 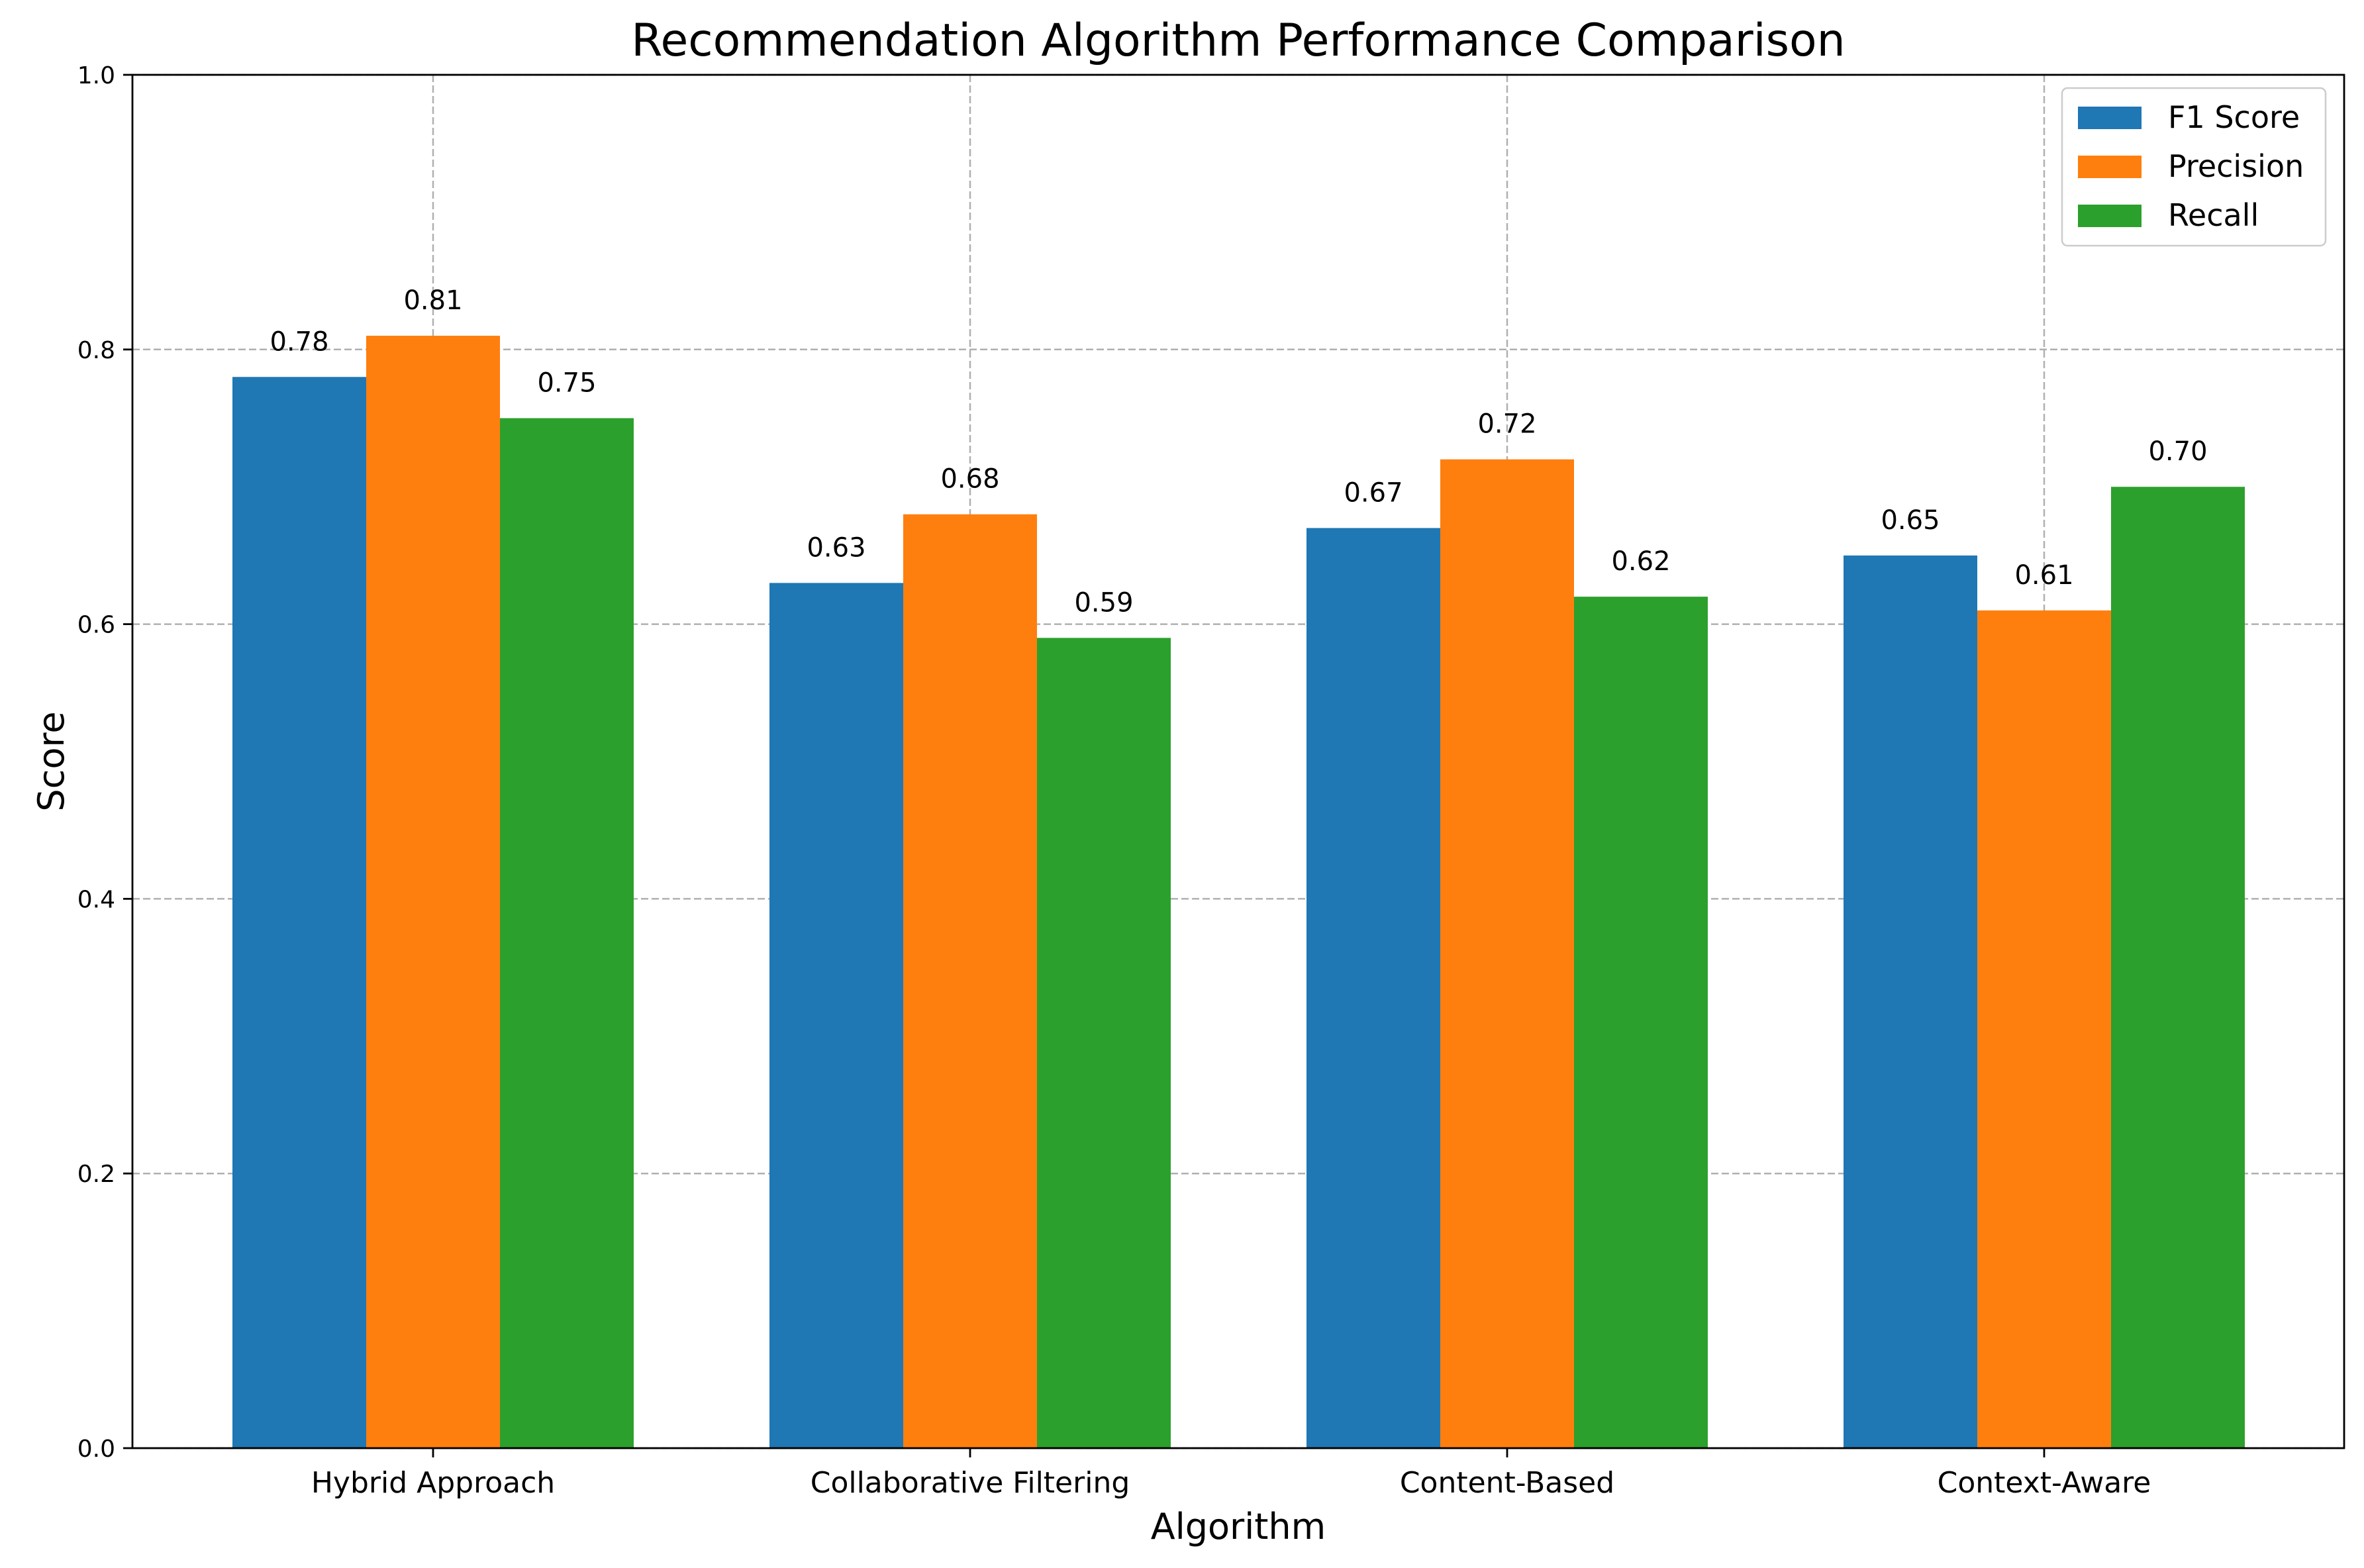 What do you see at coordinates (2044, 1483) in the screenshot?
I see `x-tick-label: Context-Aware` at bounding box center [2044, 1483].